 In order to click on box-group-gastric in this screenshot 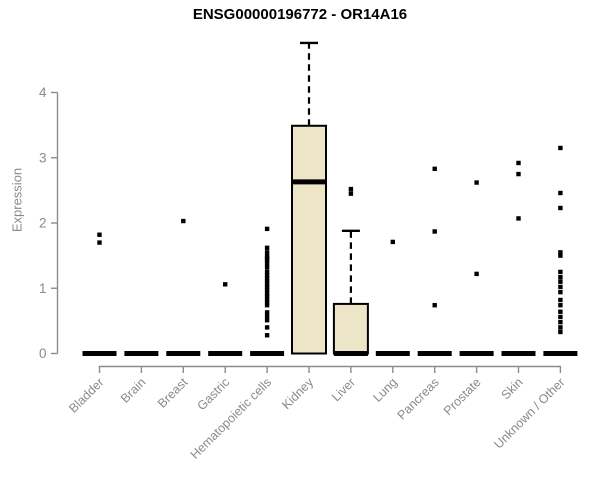, I will do `click(225, 319)`.